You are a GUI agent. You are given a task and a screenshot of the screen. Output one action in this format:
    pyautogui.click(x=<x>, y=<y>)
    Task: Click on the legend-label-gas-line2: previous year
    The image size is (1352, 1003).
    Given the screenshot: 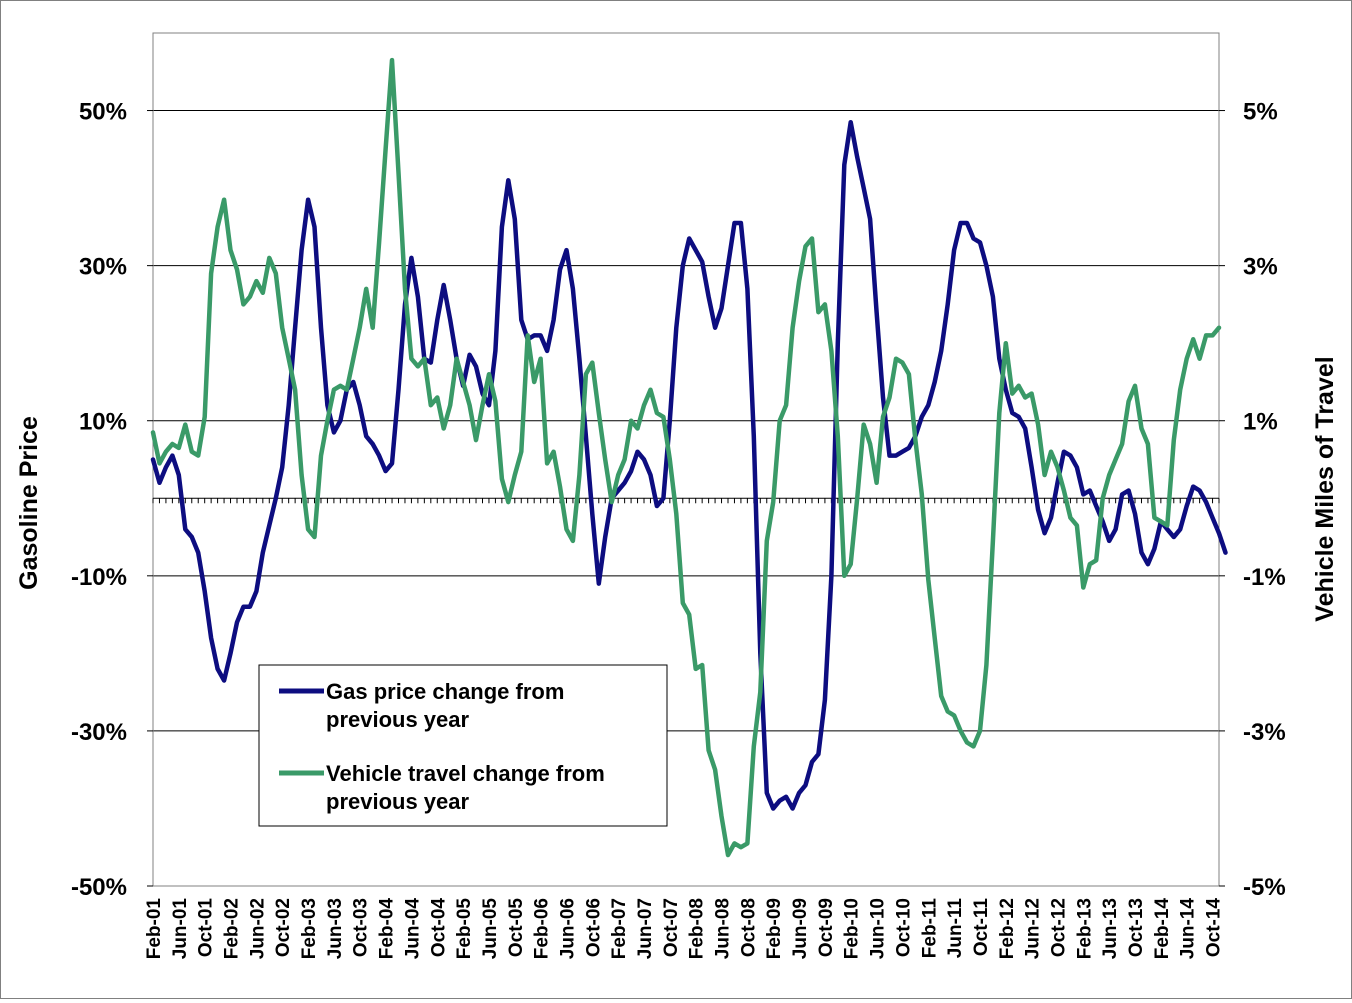 What is the action you would take?
    pyautogui.click(x=398, y=719)
    